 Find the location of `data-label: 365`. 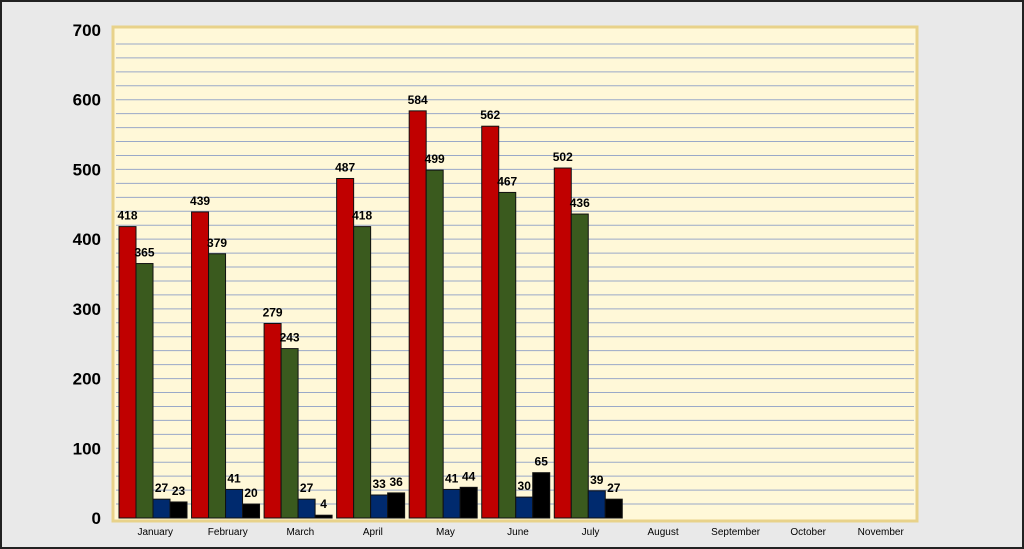

data-label: 365 is located at coordinates (144, 253).